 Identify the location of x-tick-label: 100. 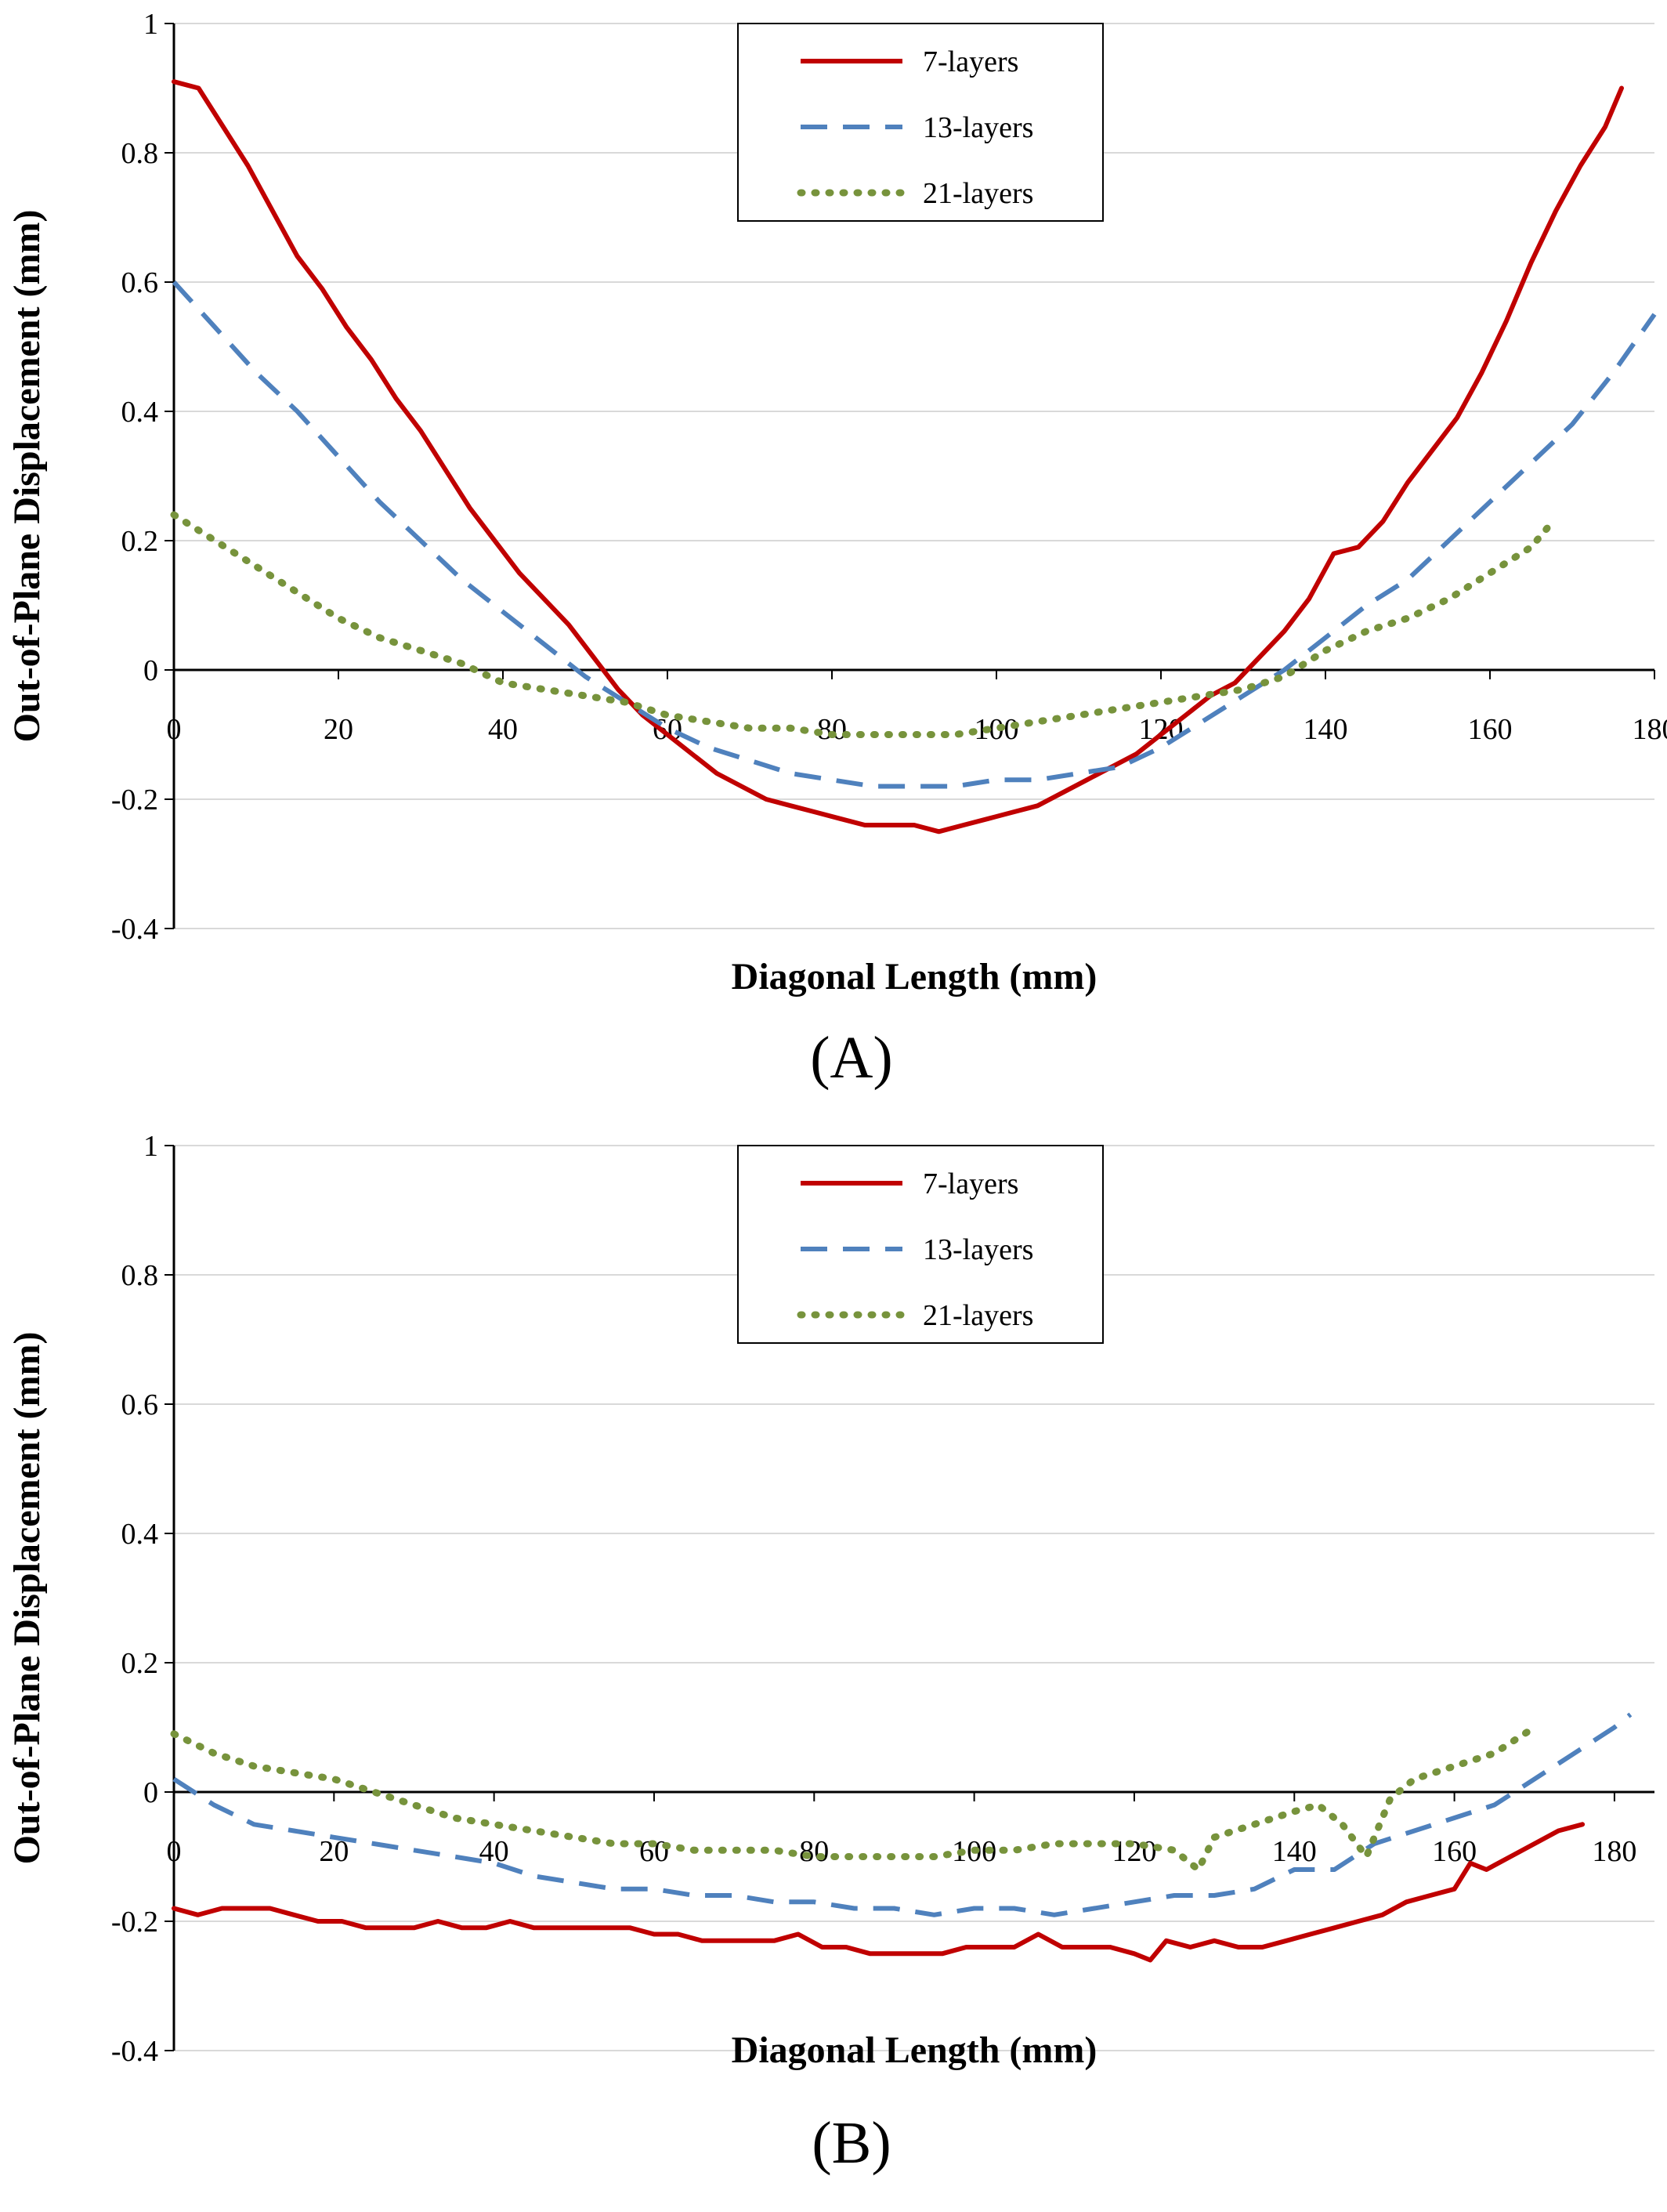
(997, 729).